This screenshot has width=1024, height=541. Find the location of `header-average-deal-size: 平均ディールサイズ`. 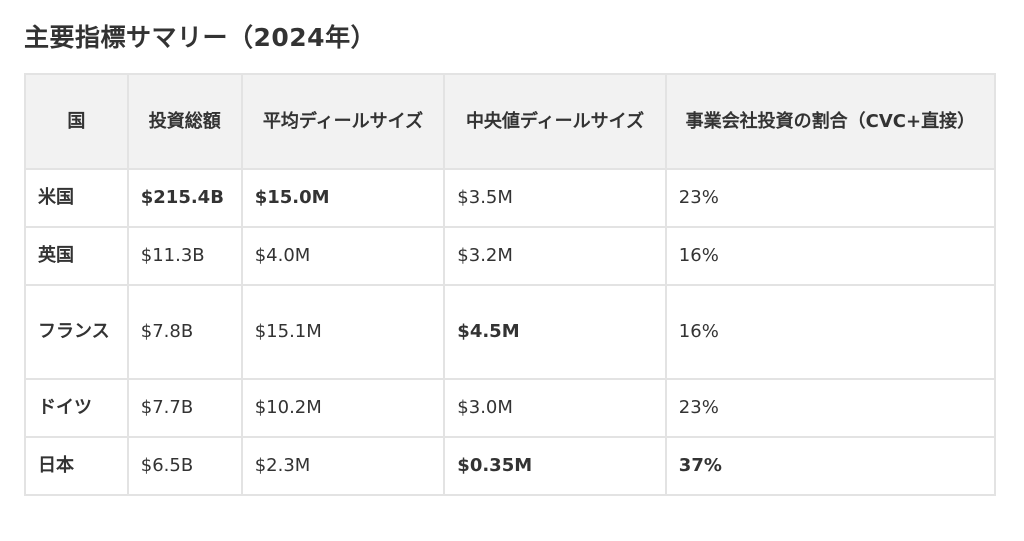

header-average-deal-size: 平均ディールサイズ is located at coordinates (343, 121).